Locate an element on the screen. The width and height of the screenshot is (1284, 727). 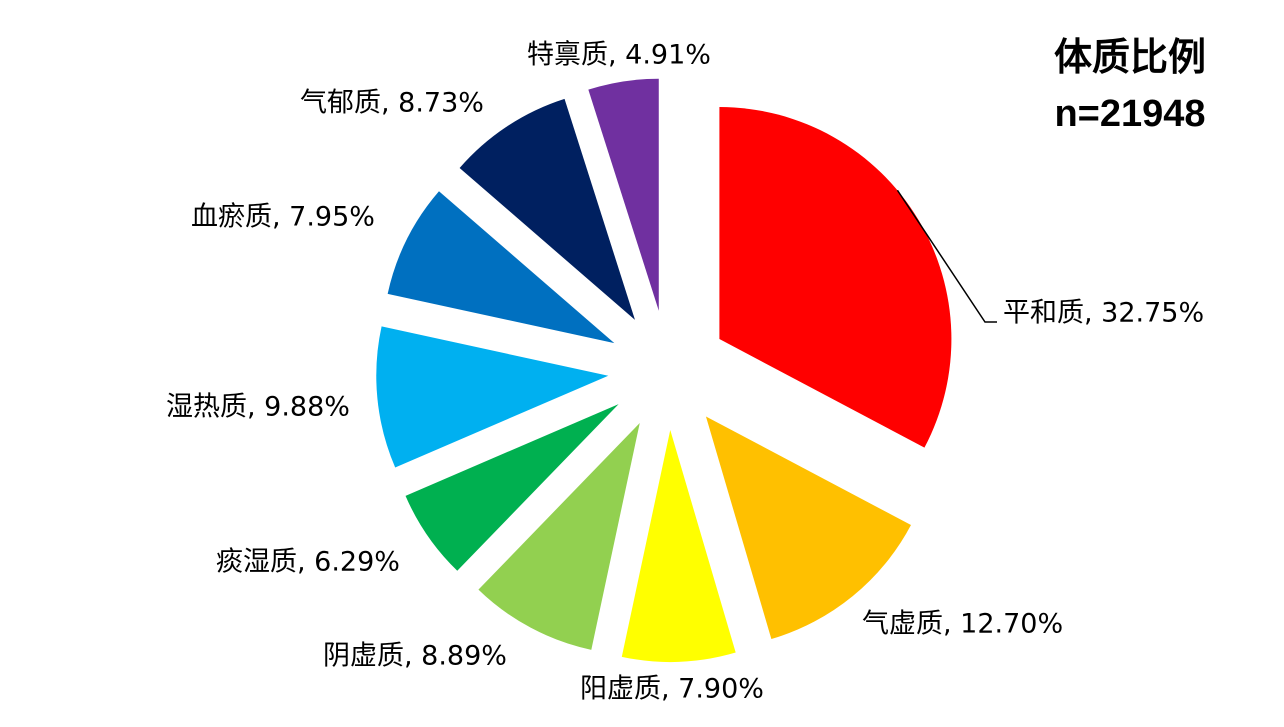
data-label: 血瘀质, 7.95% is located at coordinates (283, 217).